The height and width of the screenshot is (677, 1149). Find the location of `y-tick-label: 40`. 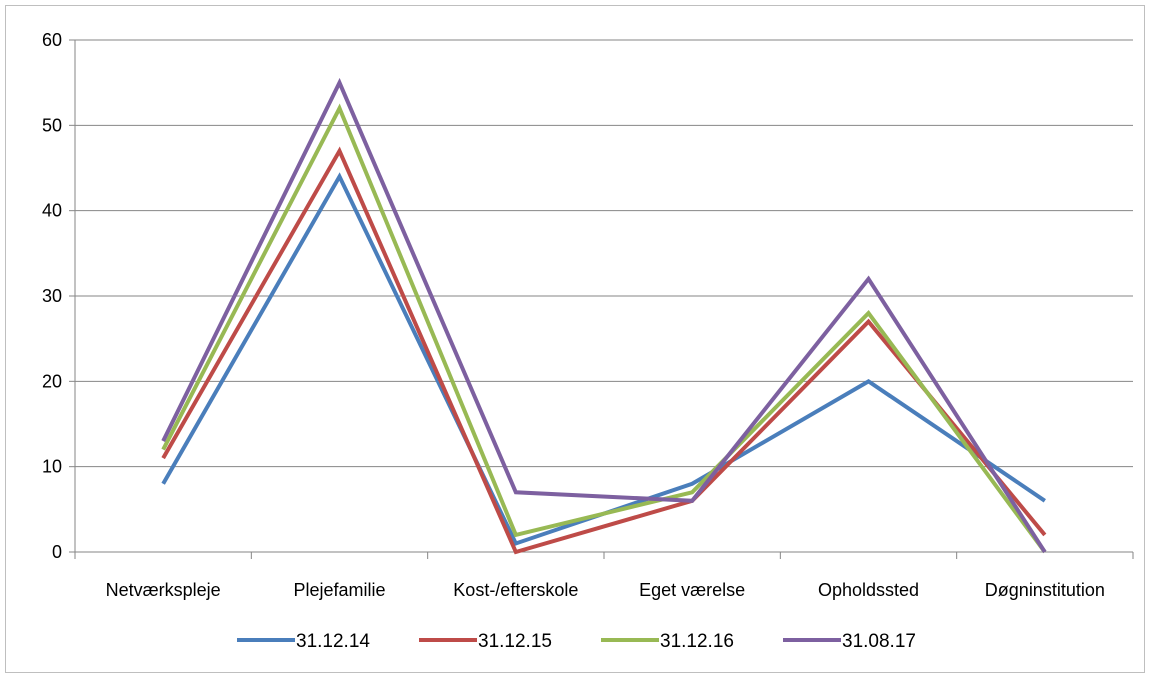

y-tick-label: 40 is located at coordinates (52, 211).